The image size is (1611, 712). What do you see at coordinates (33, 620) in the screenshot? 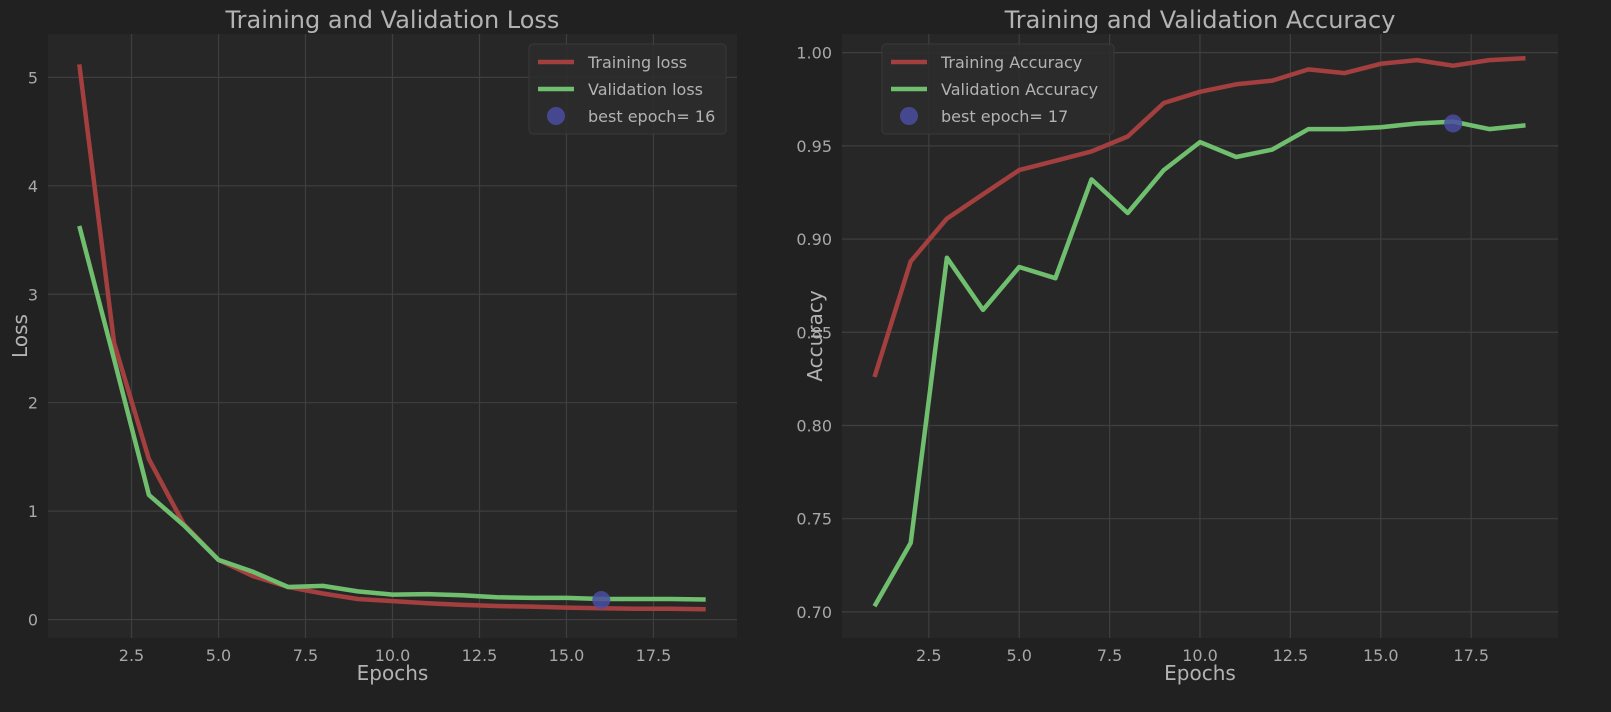
I see `y-tick-label: 0` at bounding box center [33, 620].